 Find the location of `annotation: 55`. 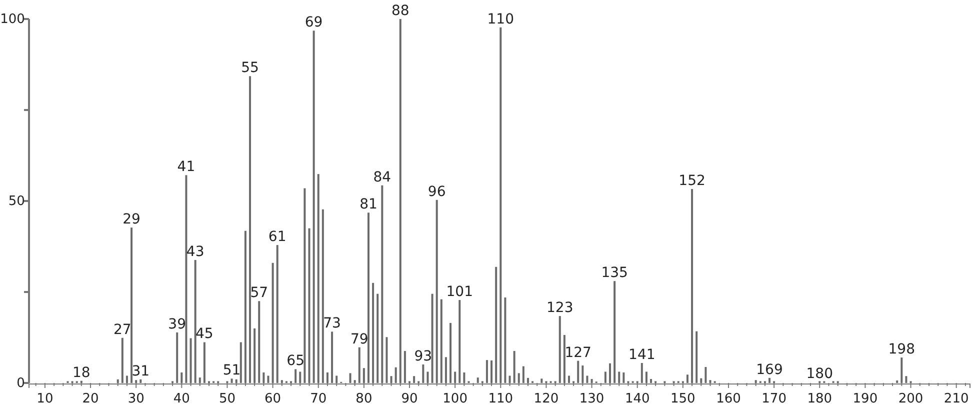

annotation: 55 is located at coordinates (250, 68).